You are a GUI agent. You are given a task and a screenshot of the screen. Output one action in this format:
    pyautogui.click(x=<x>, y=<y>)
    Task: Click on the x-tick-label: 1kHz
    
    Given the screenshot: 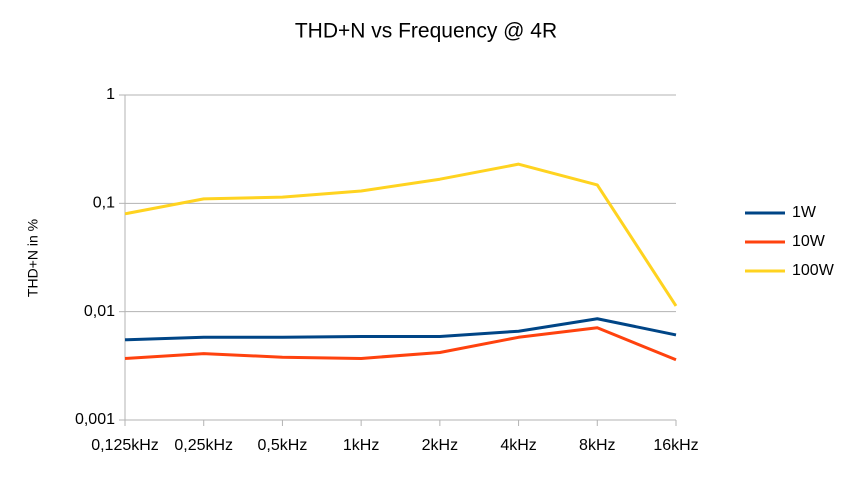 What is the action you would take?
    pyautogui.click(x=361, y=445)
    